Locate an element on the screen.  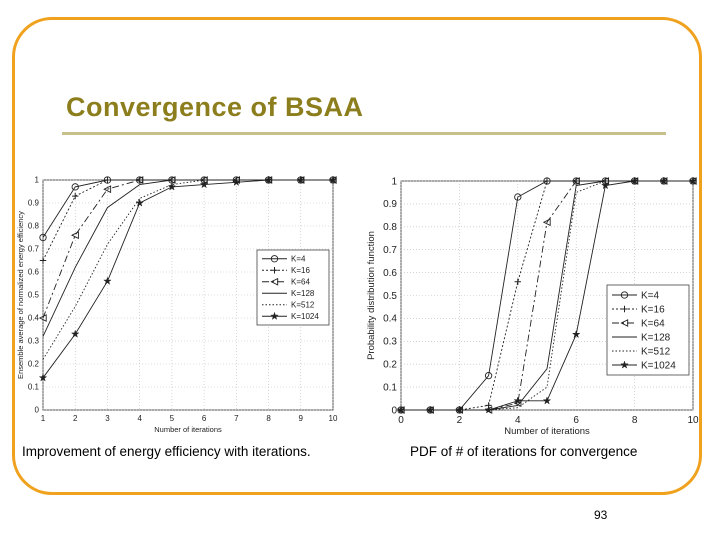
page-number: 93 is located at coordinates (601, 515).